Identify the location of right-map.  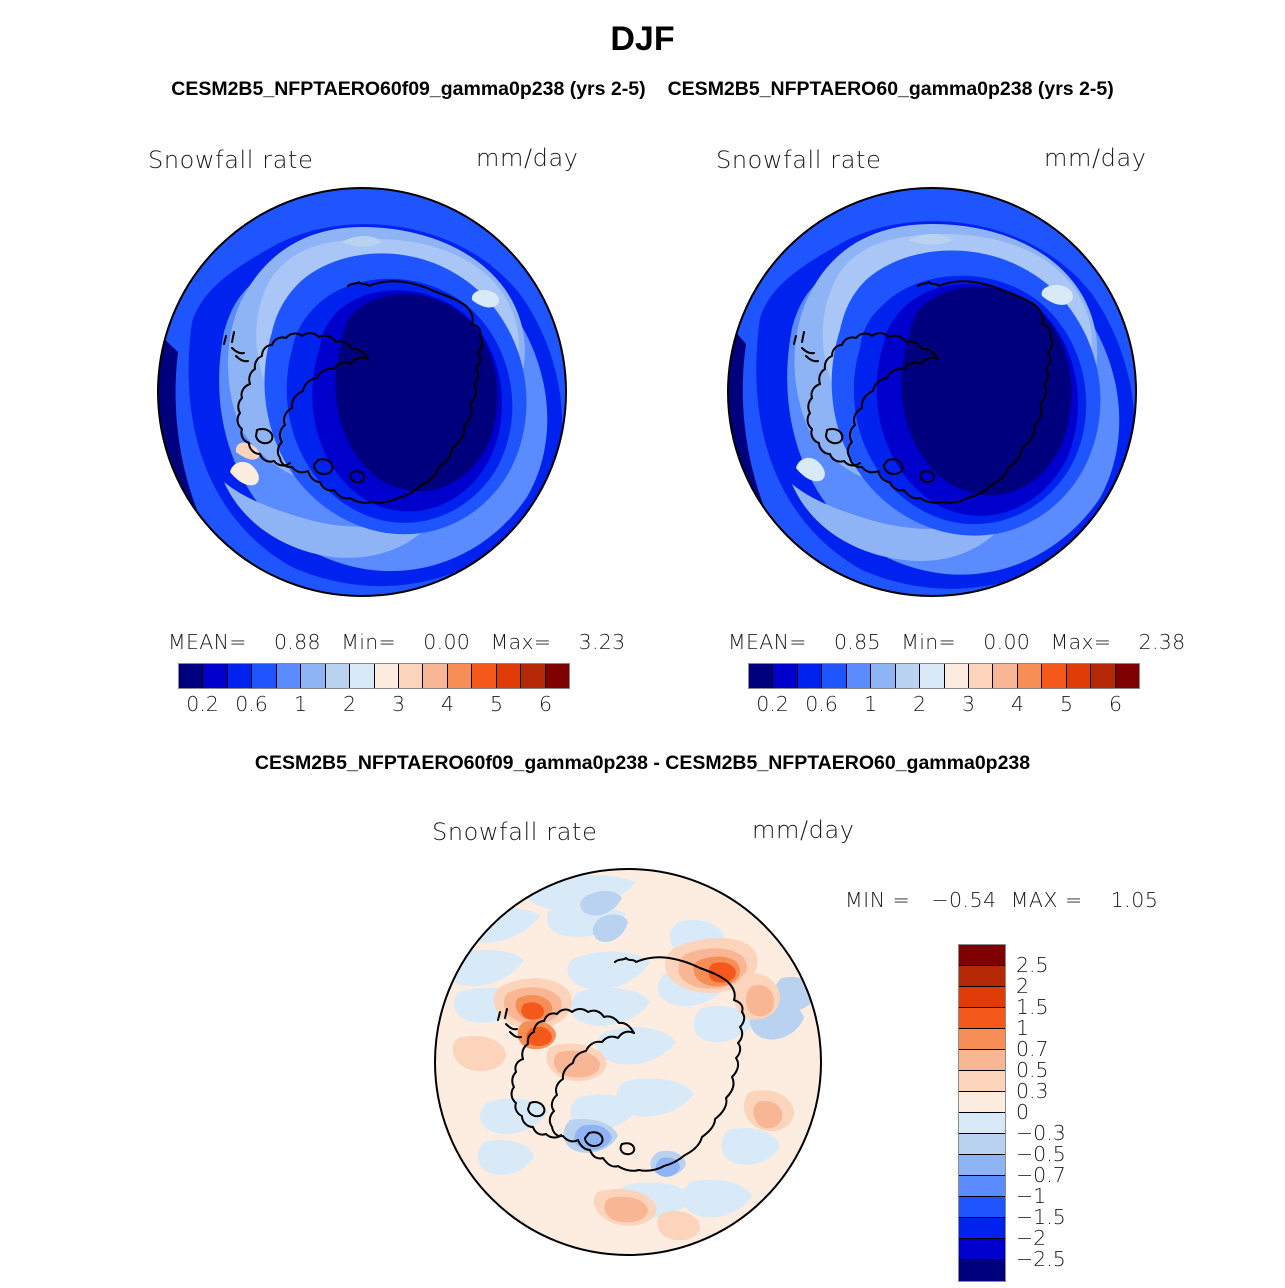
(932, 392).